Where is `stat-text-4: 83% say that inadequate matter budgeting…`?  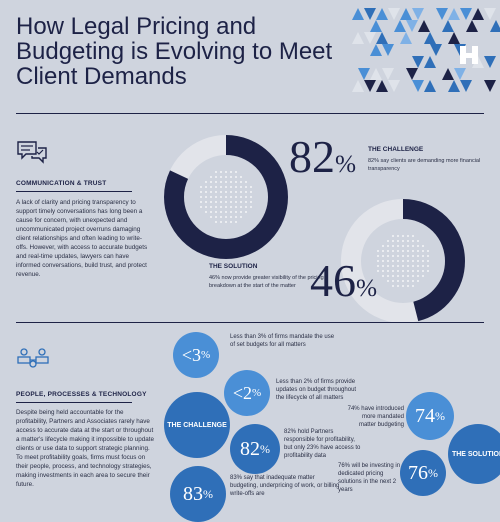 stat-text-4: 83% say that inadequate matter budgeting… is located at coordinates (285, 486).